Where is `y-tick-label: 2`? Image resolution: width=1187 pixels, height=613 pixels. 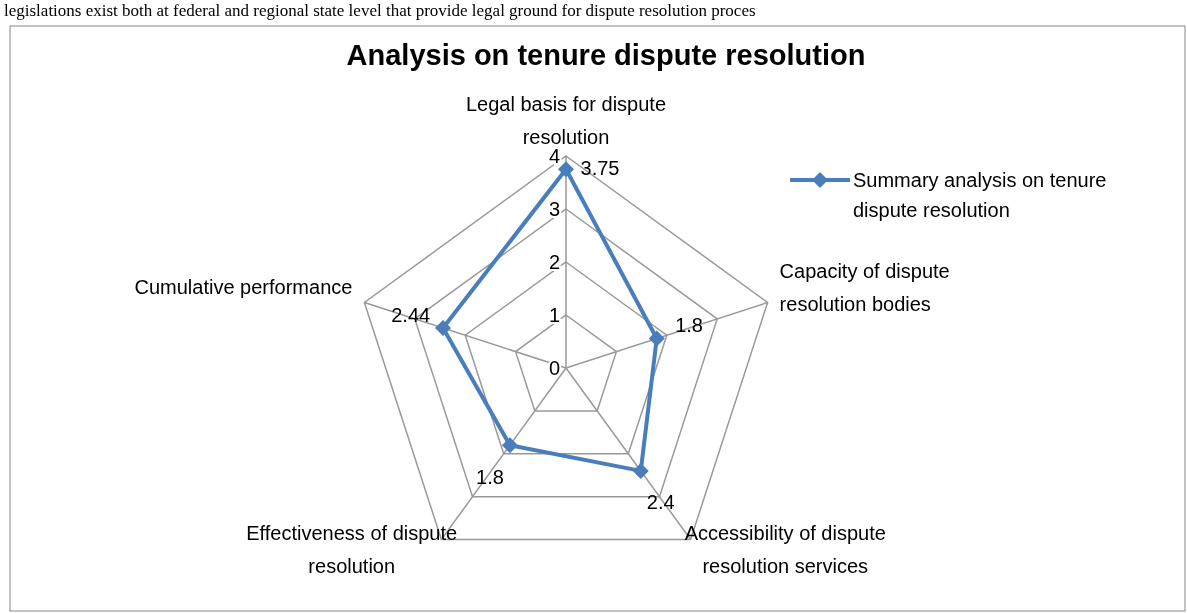 y-tick-label: 2 is located at coordinates (554, 262).